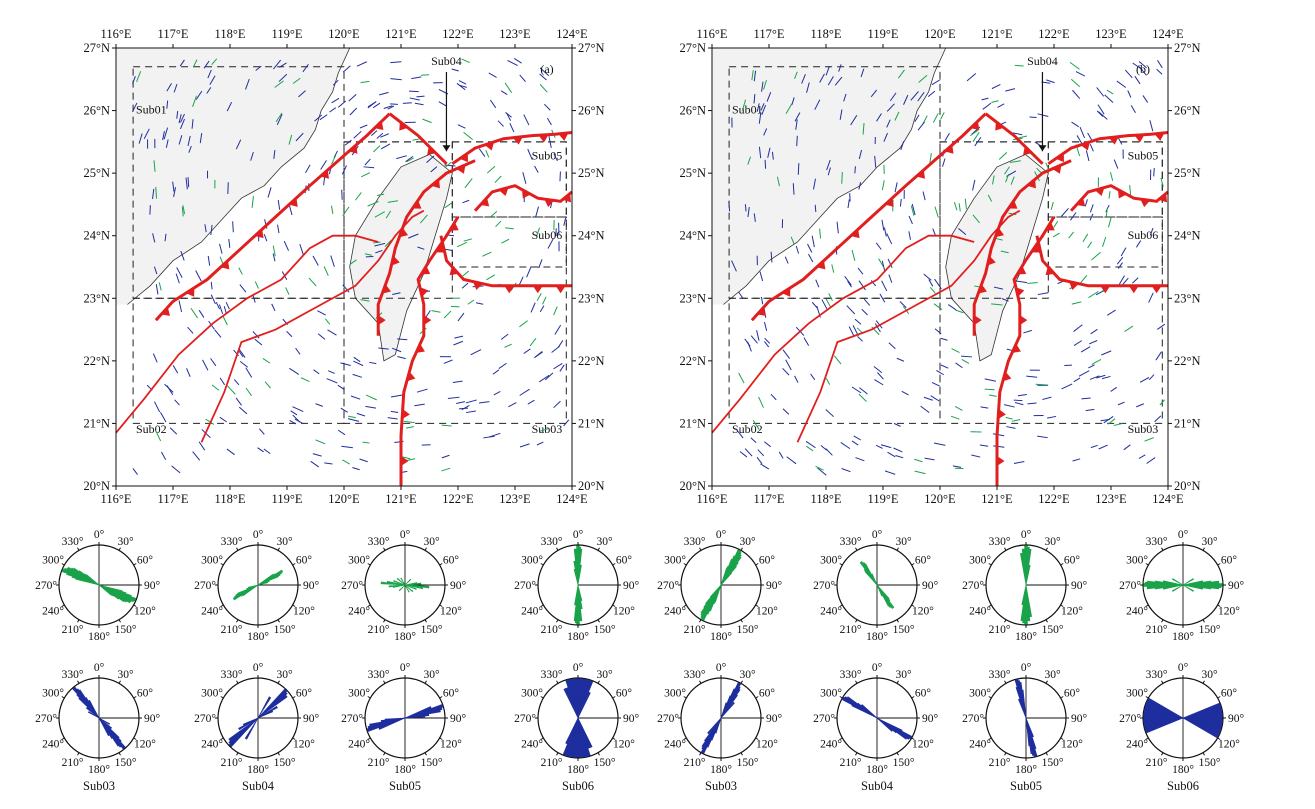 This screenshot has width=1315, height=809. What do you see at coordinates (1187, 48) in the screenshot?
I see `lat-tick-label-right: 27°N` at bounding box center [1187, 48].